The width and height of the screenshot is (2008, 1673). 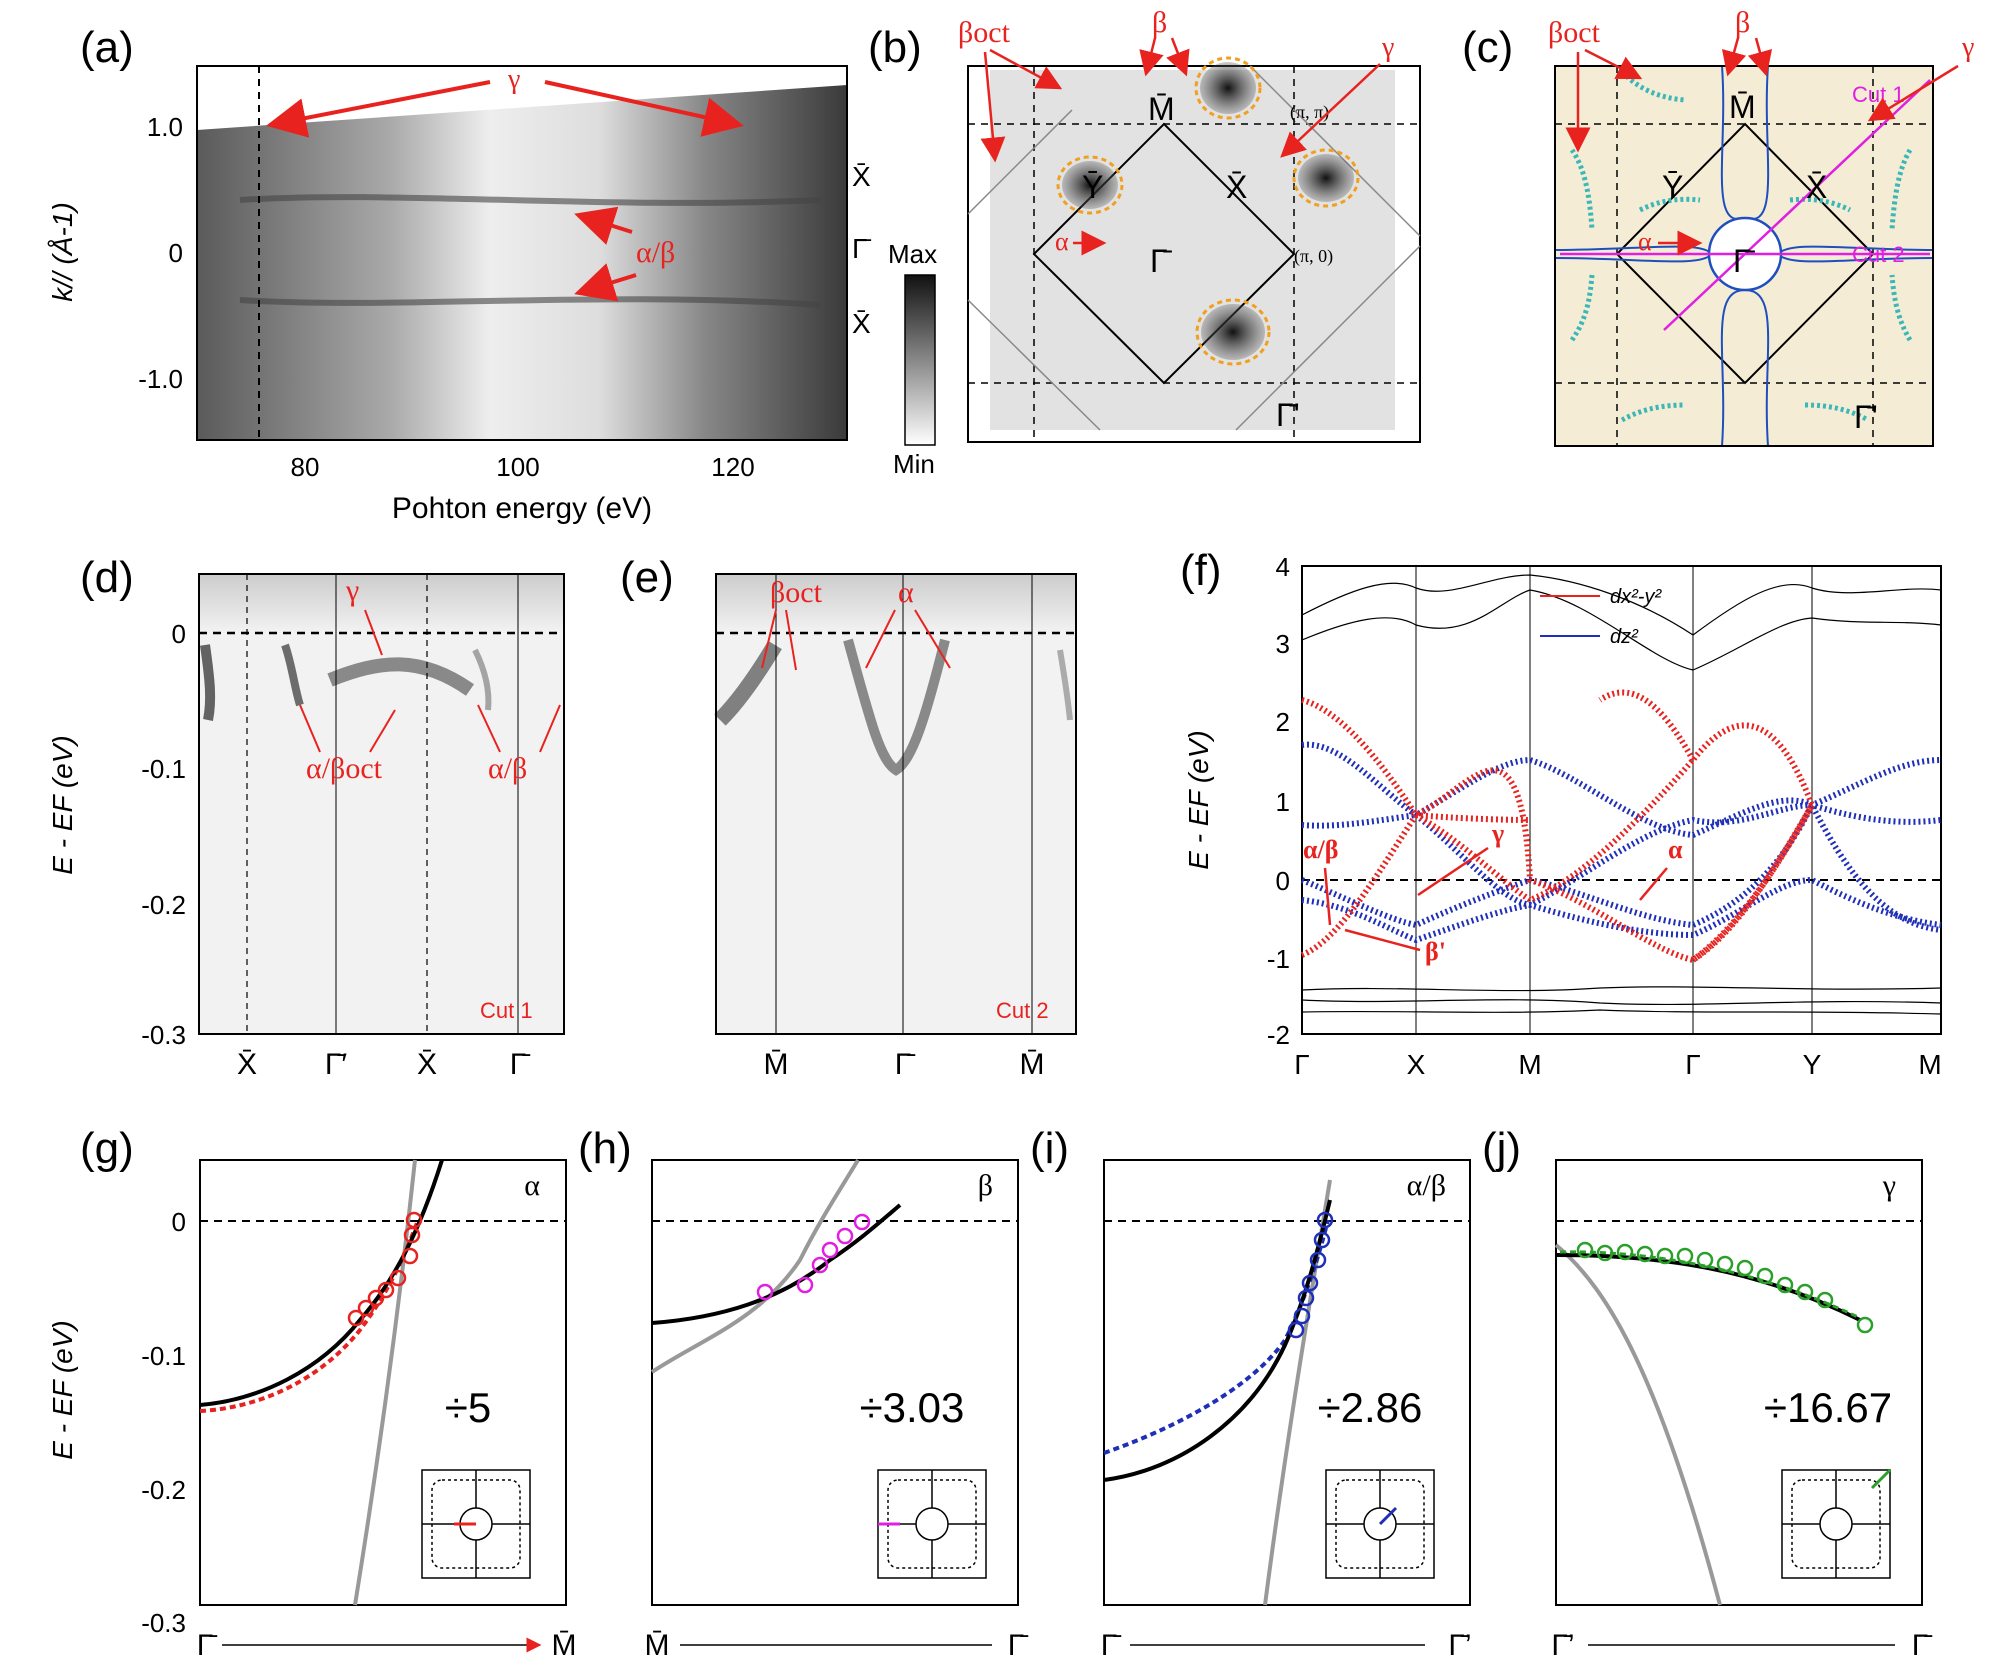 I want to click on panel-b-grid-diag, so click(x=1194, y=248).